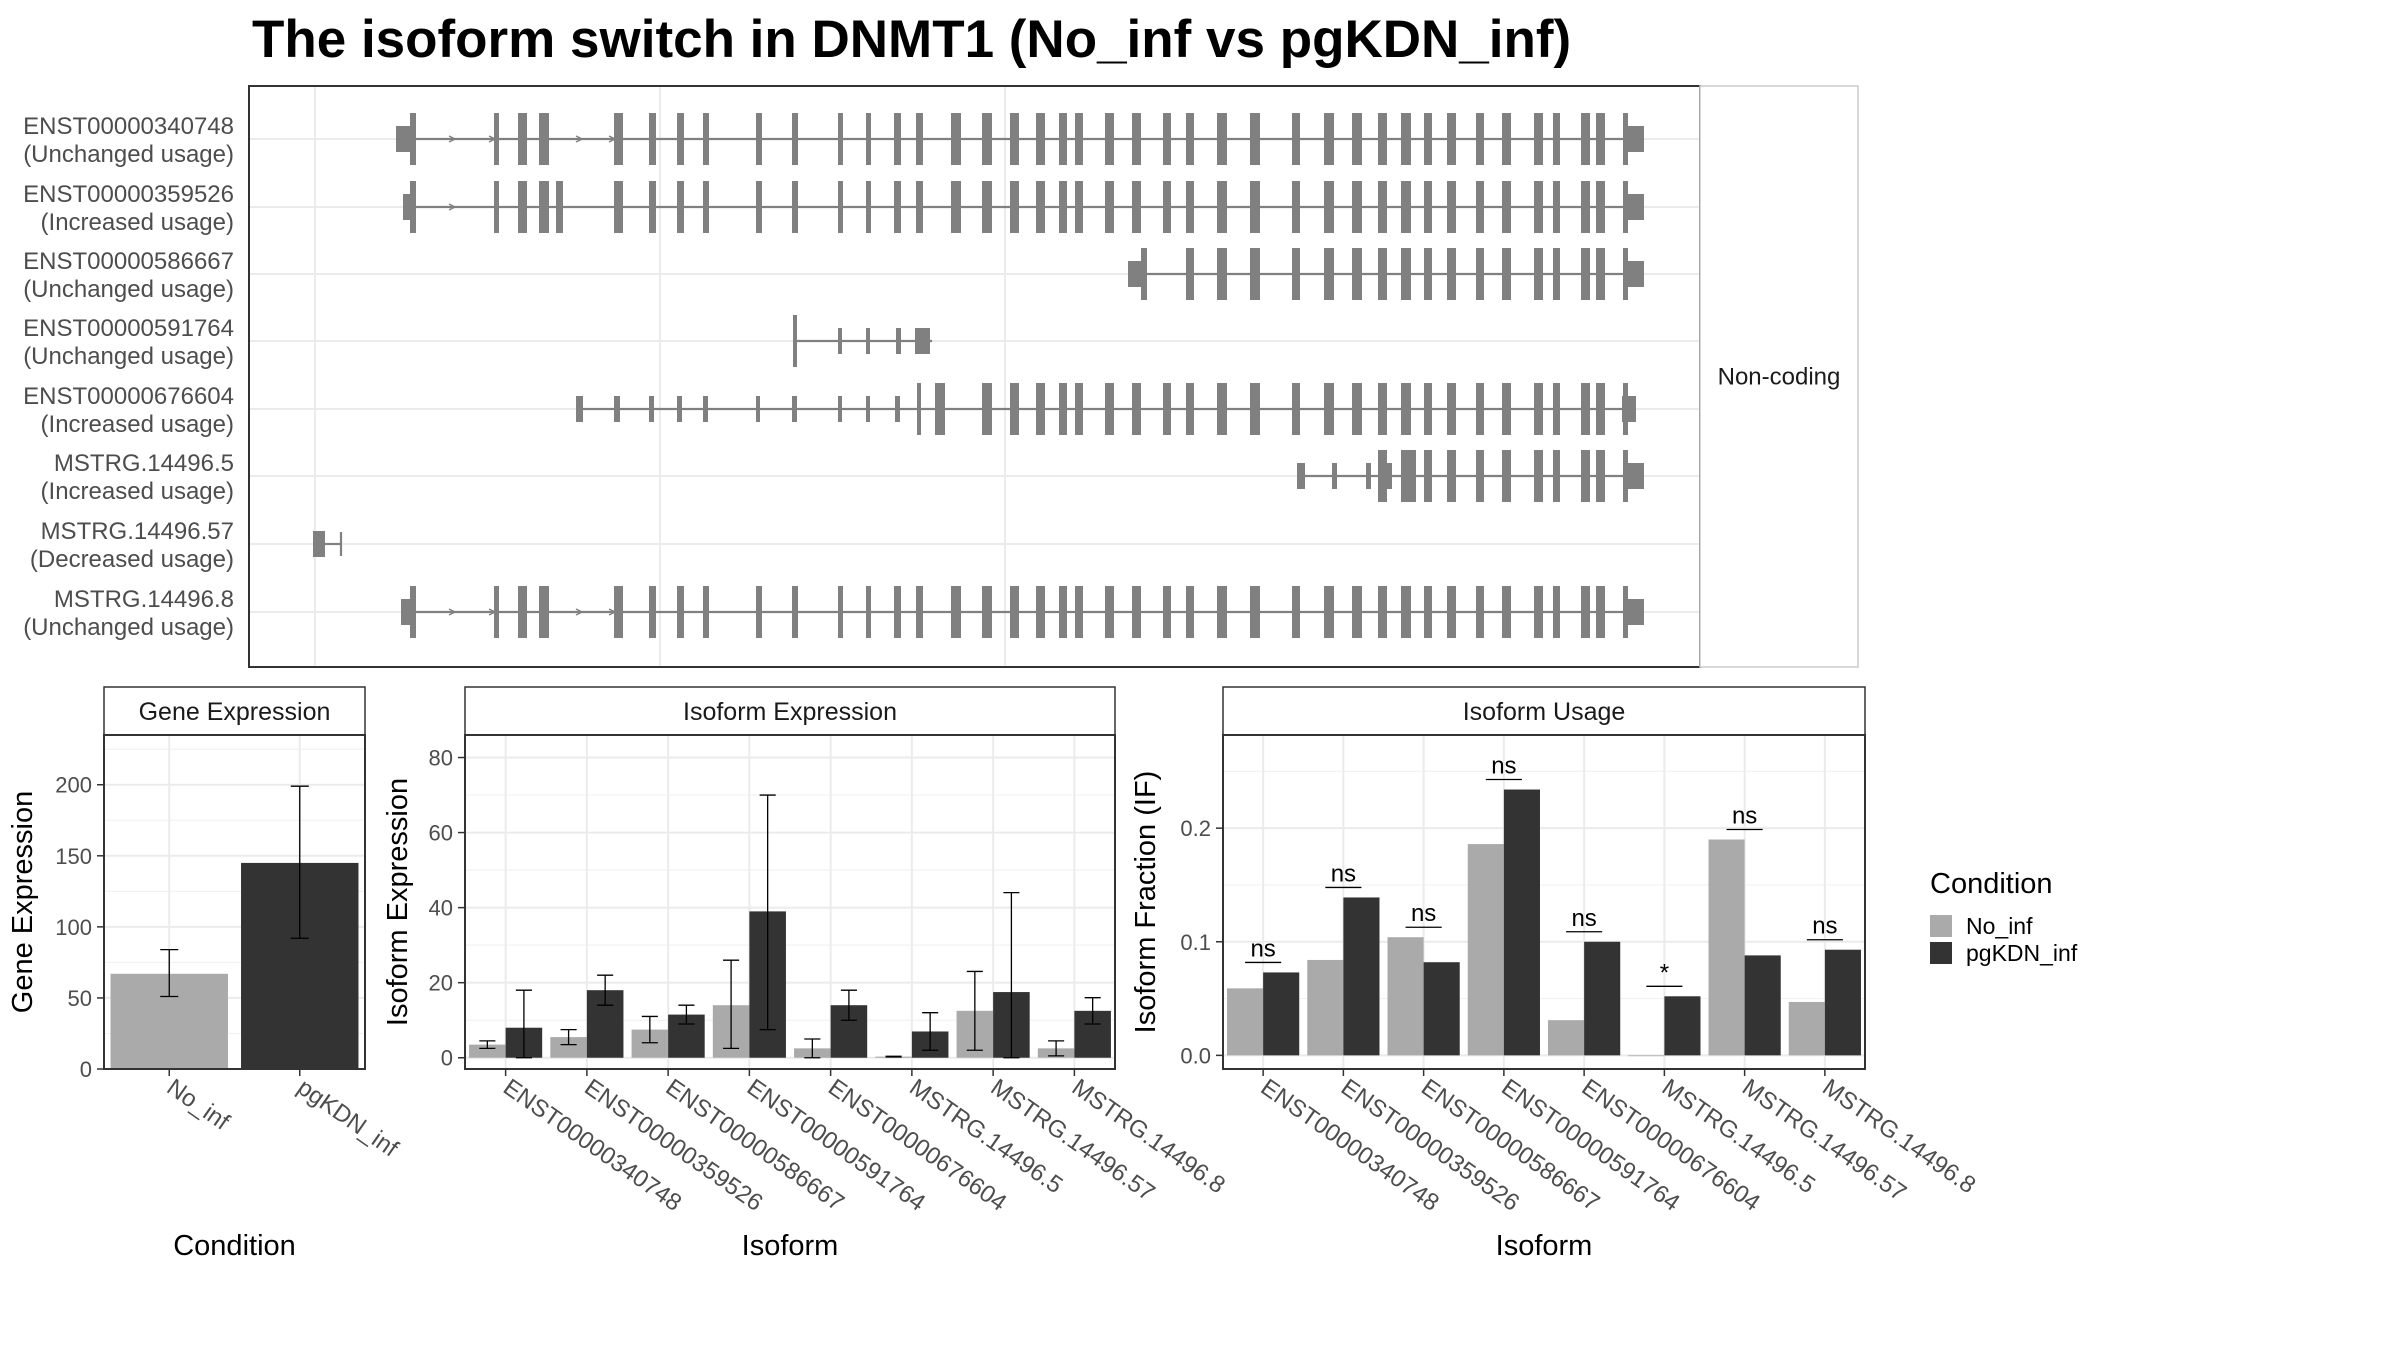  I want to click on bar-pgkdn-inf-enst00000359526, so click(1361, 976).